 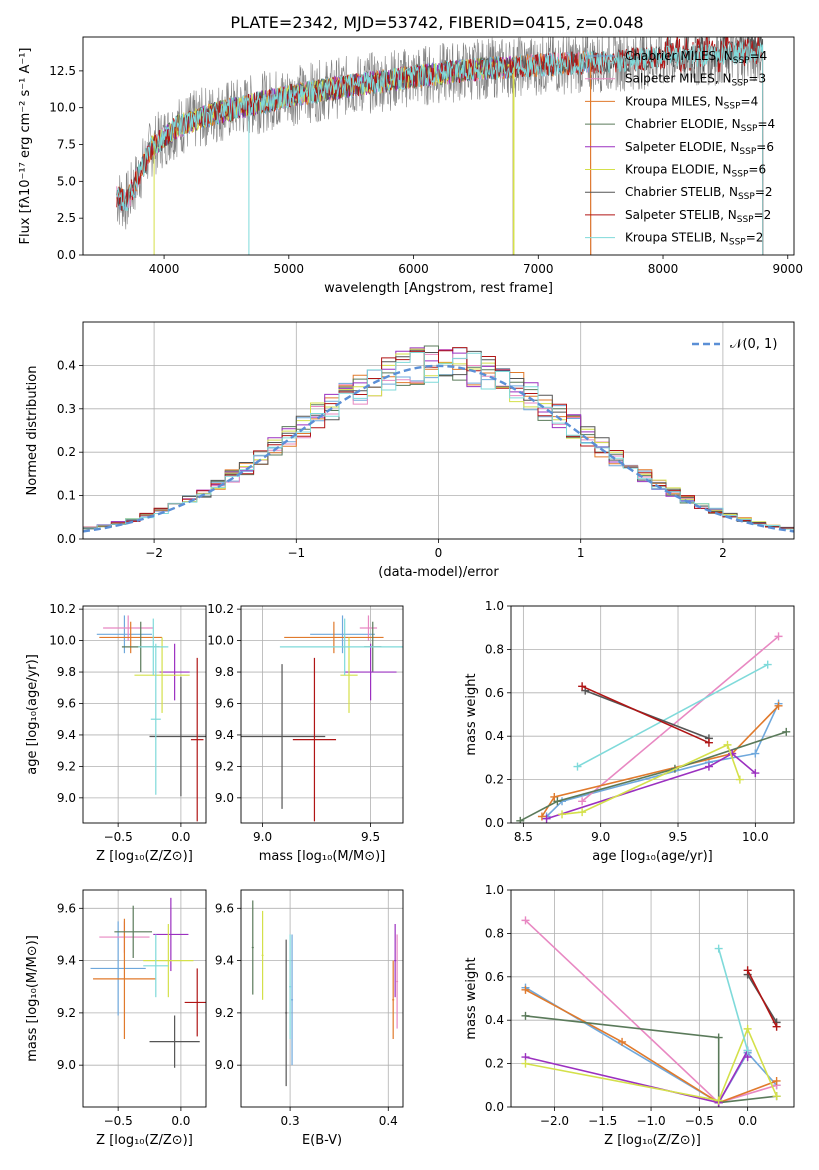 I want to click on legend-label-main: Kroupa ELODIE, N, so click(x=678, y=170).